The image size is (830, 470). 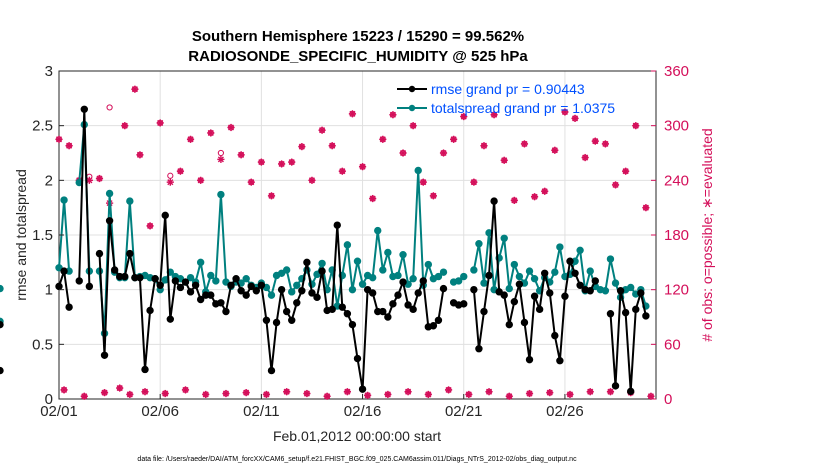 What do you see at coordinates (363, 411) in the screenshot?
I see `x-tick-label-3: 02/16` at bounding box center [363, 411].